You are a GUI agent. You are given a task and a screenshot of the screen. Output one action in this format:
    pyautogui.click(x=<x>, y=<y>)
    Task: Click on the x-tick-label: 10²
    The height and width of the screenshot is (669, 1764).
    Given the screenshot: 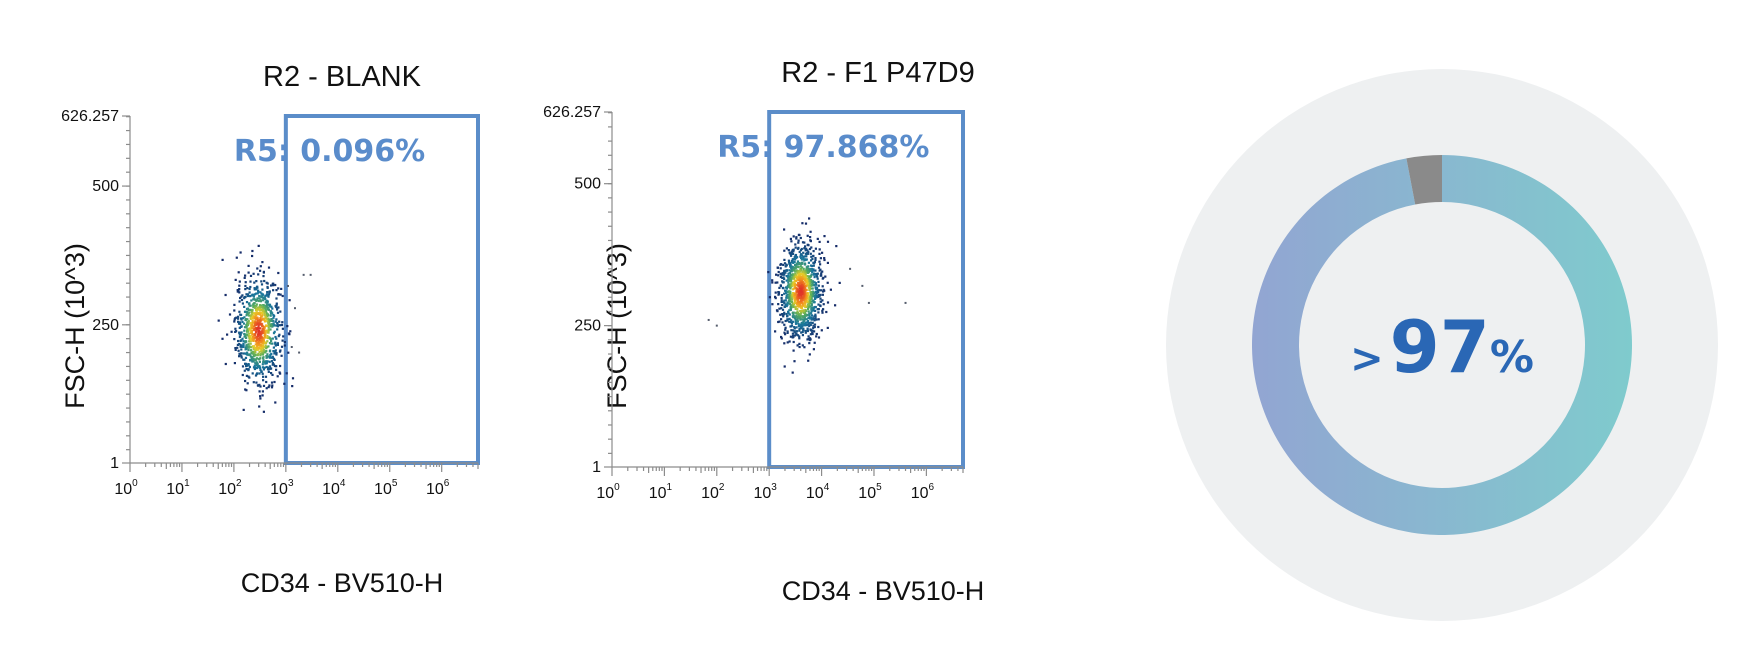 What is the action you would take?
    pyautogui.click(x=713, y=492)
    